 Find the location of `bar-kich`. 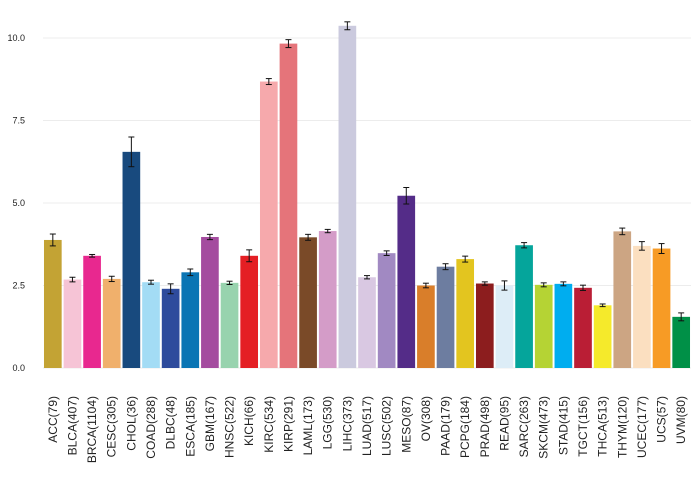

bar-kich is located at coordinates (249, 311).